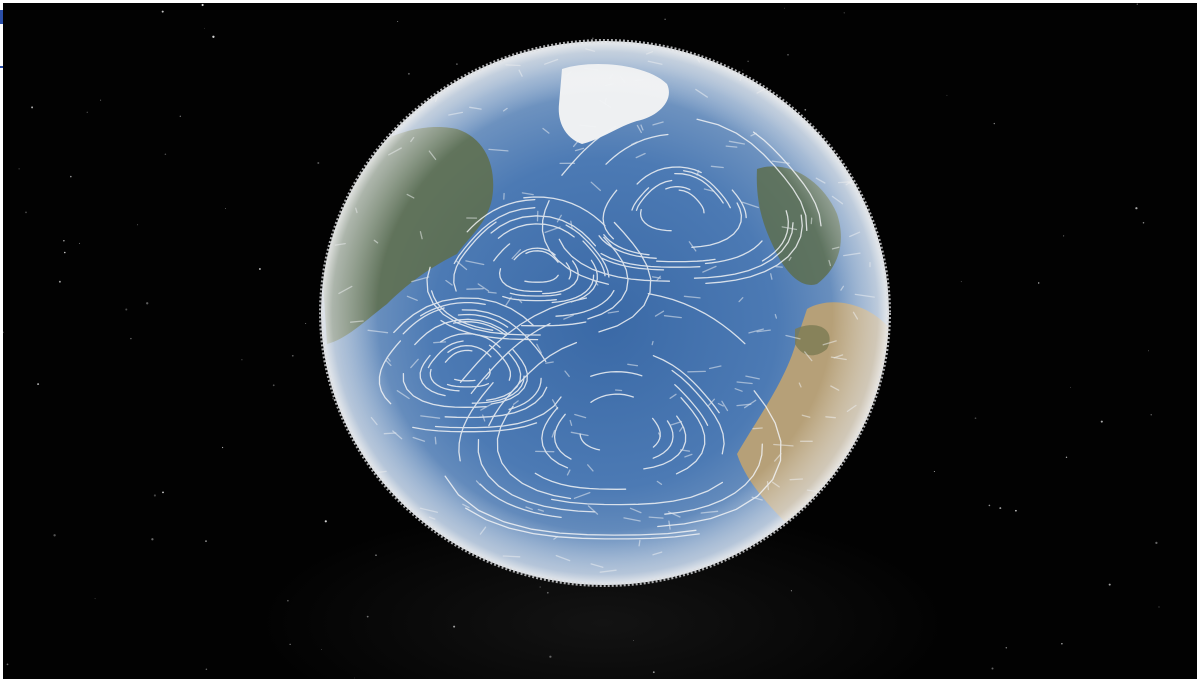  What do you see at coordinates (1, 67) in the screenshot?
I see `edge-artifact-small` at bounding box center [1, 67].